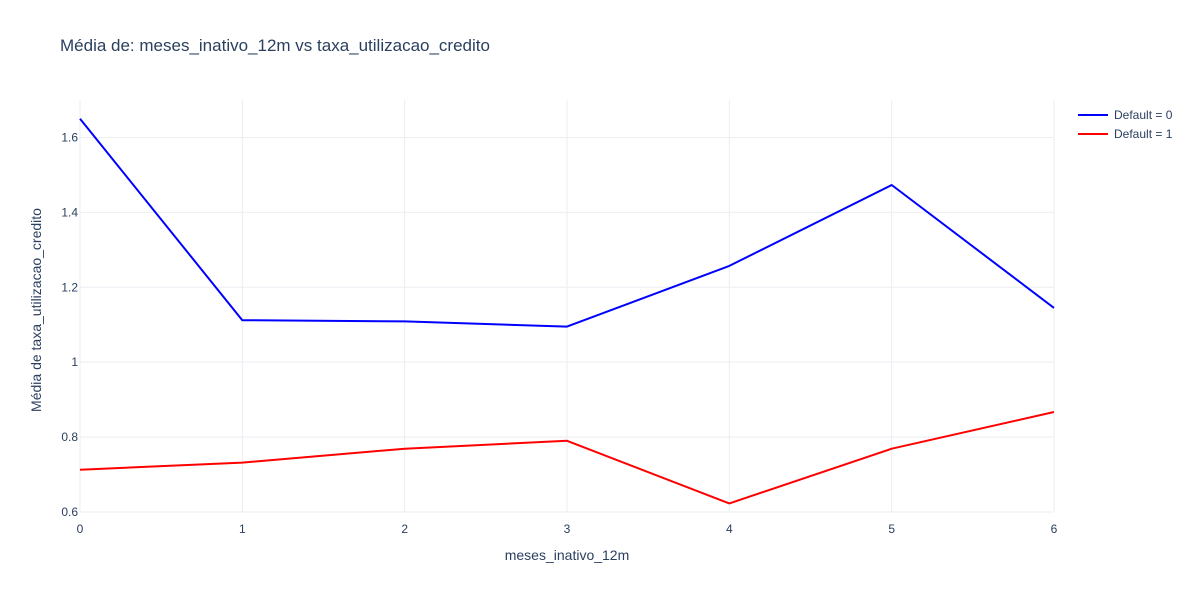 The height and width of the screenshot is (605, 1200). What do you see at coordinates (74, 362) in the screenshot?
I see `y-tick-label: 1` at bounding box center [74, 362].